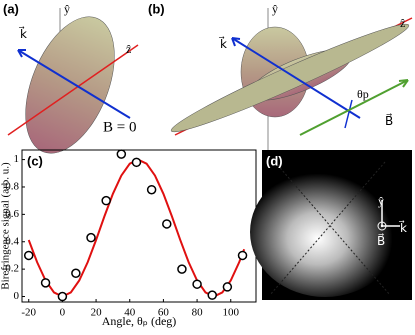  Describe the element at coordinates (119, 127) in the screenshot. I see `annotation: B = 0` at that location.